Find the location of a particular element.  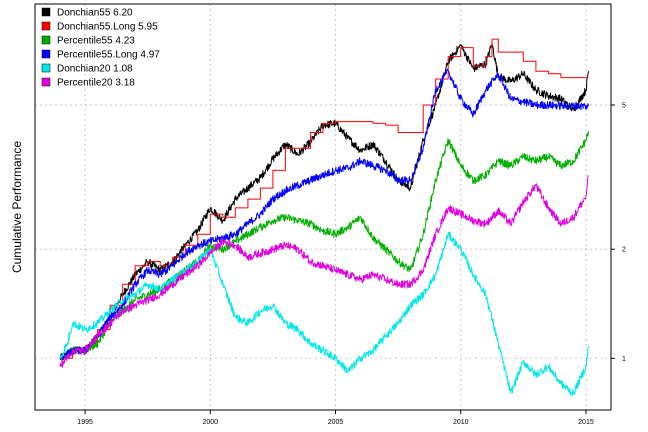

x-tick-label: 2010 is located at coordinates (461, 422).